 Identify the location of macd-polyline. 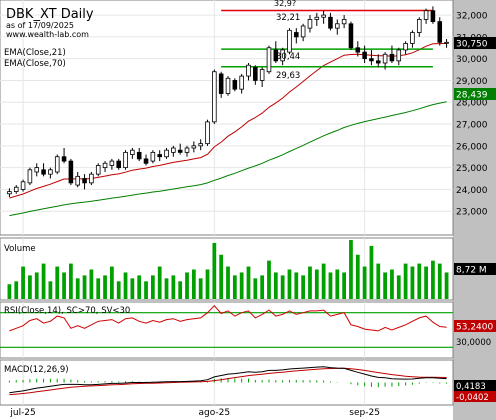
(228, 380).